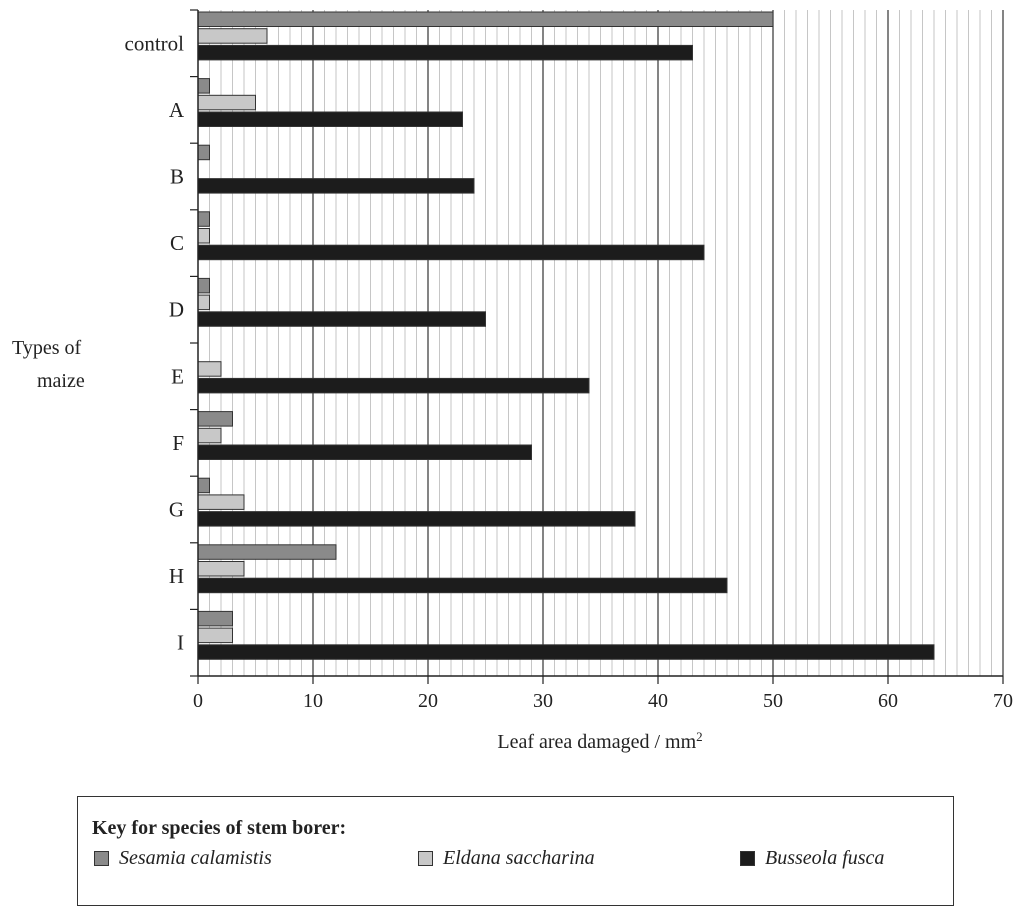  What do you see at coordinates (888, 701) in the screenshot?
I see `x-tick-label: 60` at bounding box center [888, 701].